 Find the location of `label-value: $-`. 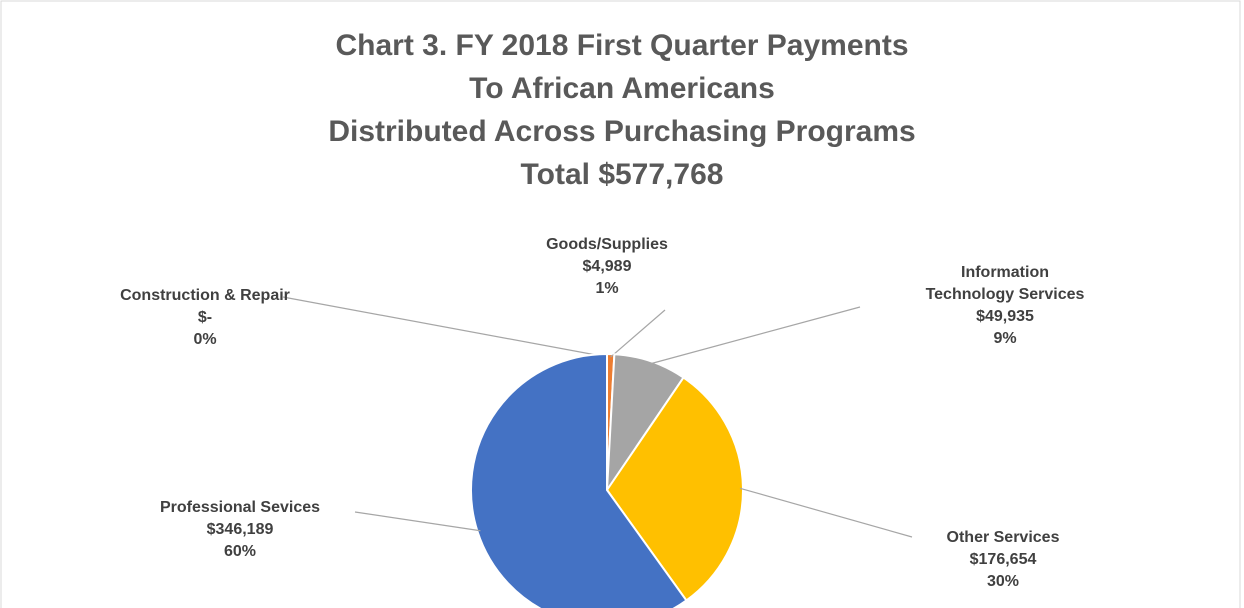

label-value: $- is located at coordinates (205, 317).